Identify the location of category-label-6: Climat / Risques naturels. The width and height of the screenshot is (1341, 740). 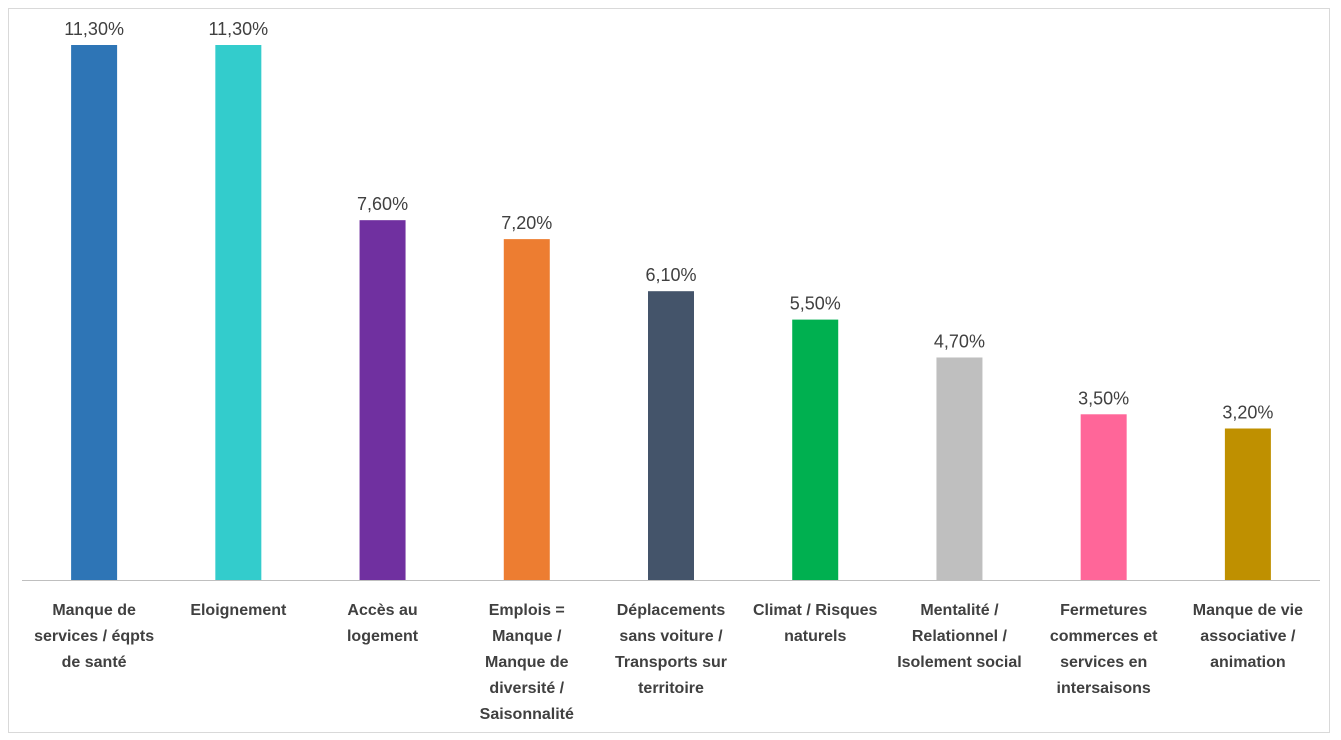
(815, 623).